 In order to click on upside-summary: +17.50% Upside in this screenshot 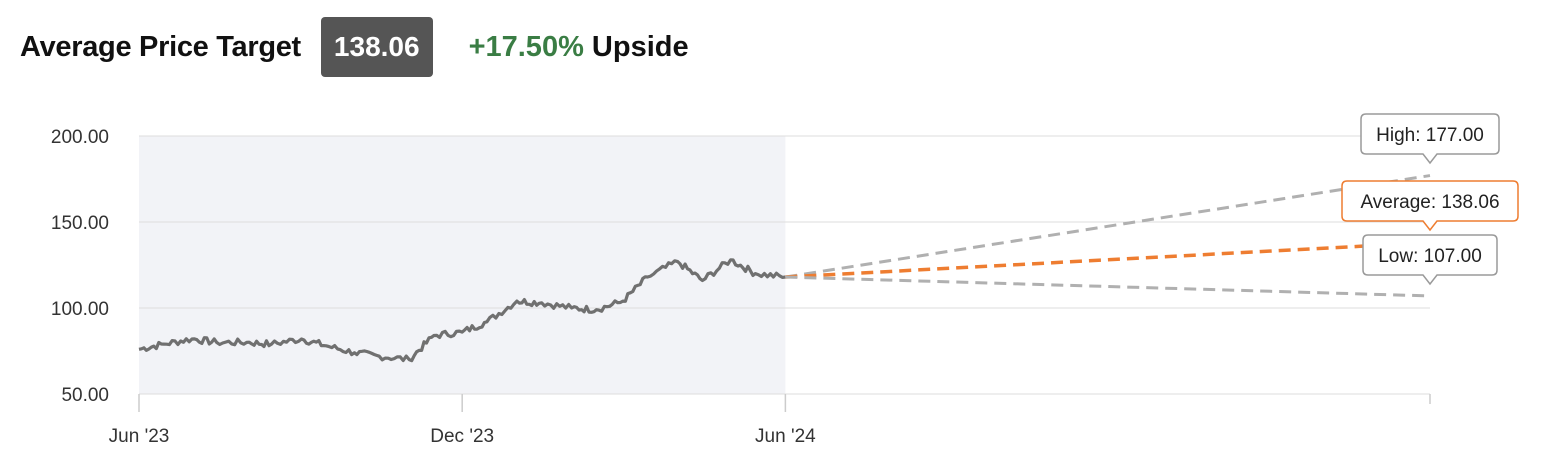, I will do `click(579, 47)`.